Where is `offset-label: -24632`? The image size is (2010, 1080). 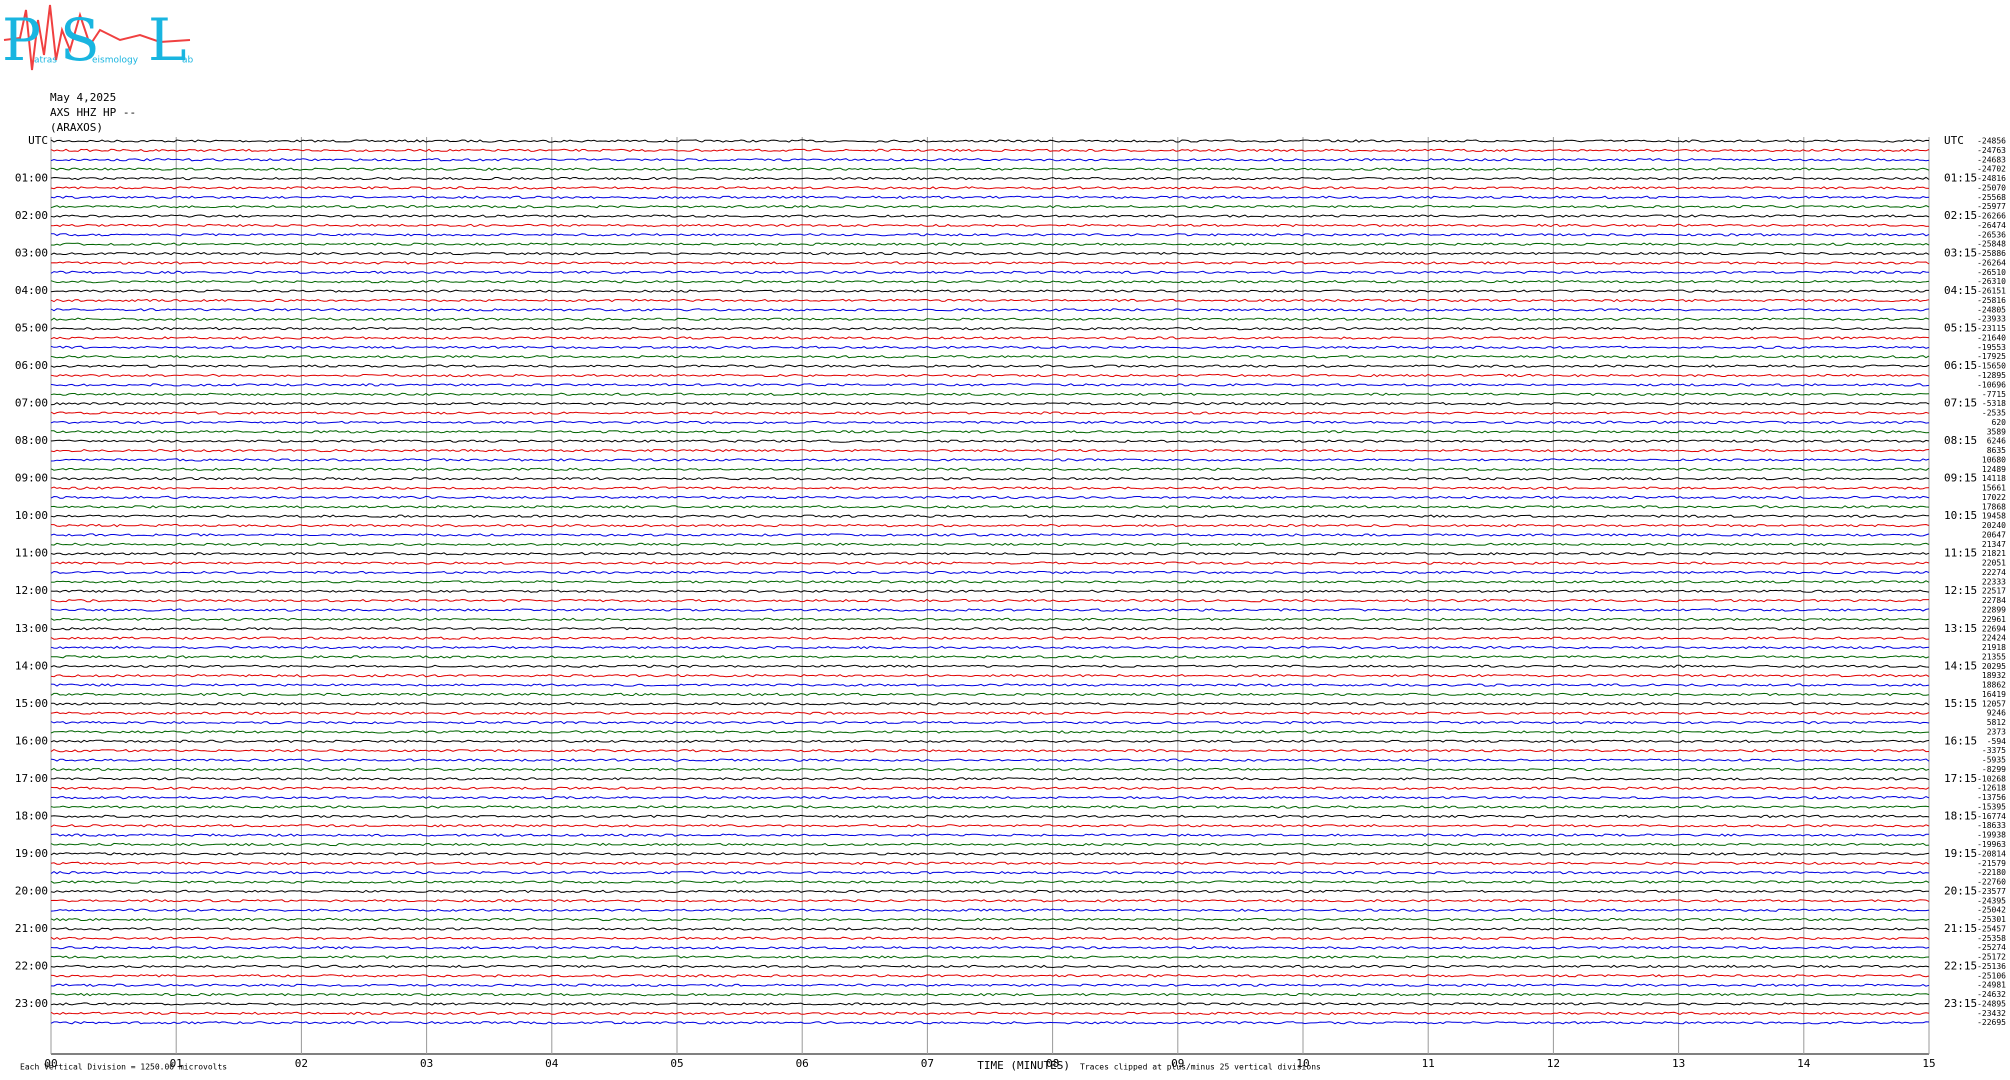
offset-label: -24632 is located at coordinates (1991, 994).